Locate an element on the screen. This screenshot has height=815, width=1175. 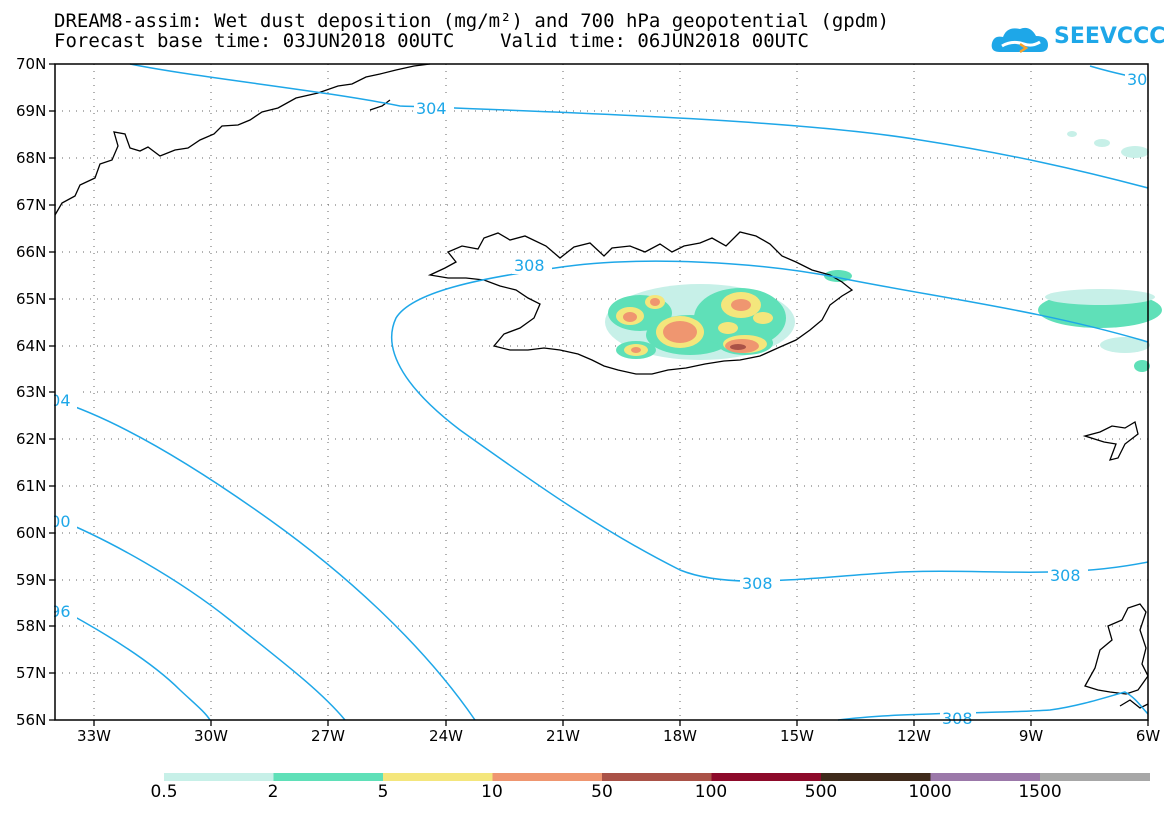
lat-label: 66N is located at coordinates (31, 252).